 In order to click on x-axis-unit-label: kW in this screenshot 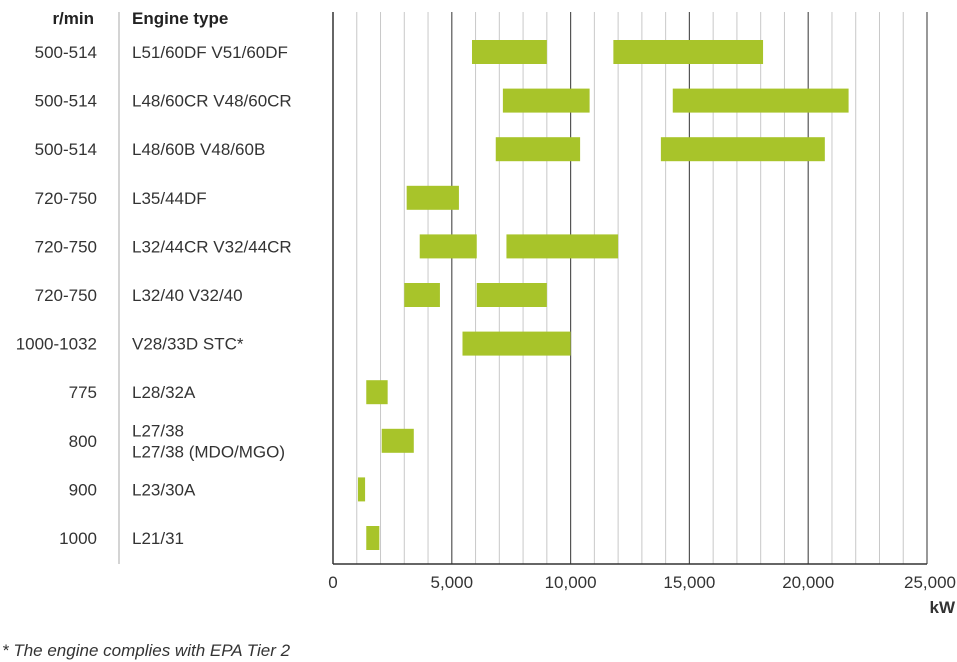, I will do `click(943, 607)`.